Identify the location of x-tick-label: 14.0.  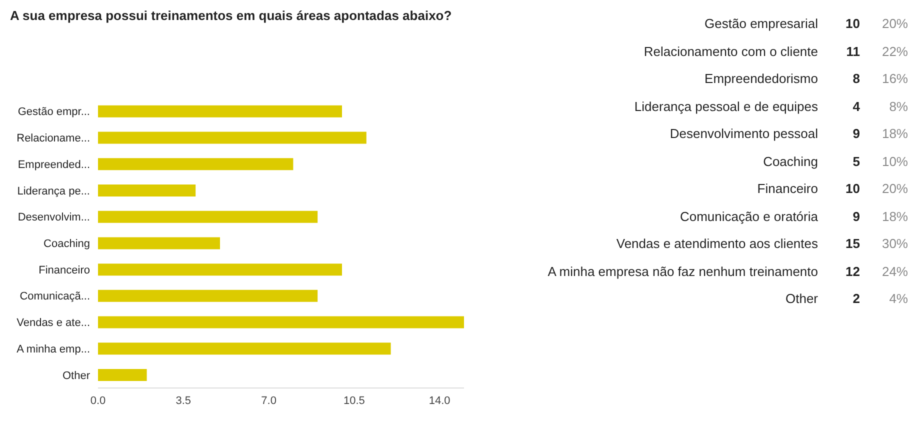
(439, 400).